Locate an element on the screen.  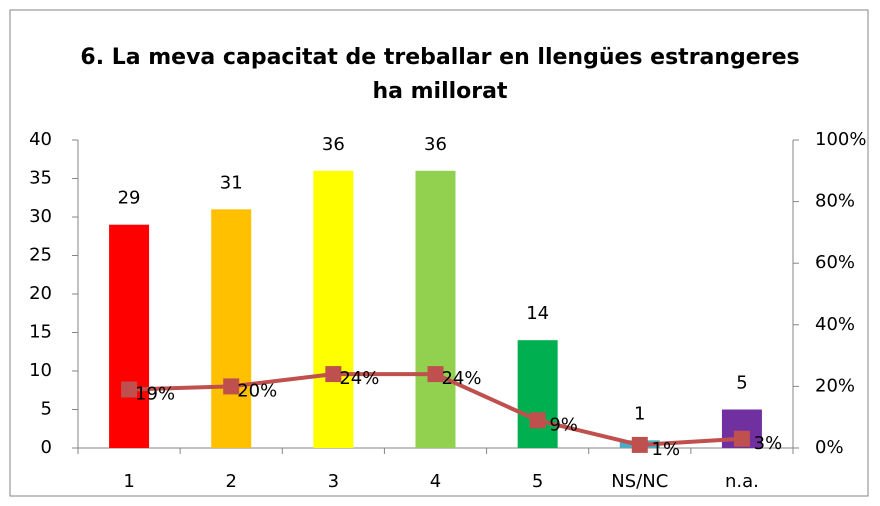
bar-value-label: 5 is located at coordinates (741, 383).